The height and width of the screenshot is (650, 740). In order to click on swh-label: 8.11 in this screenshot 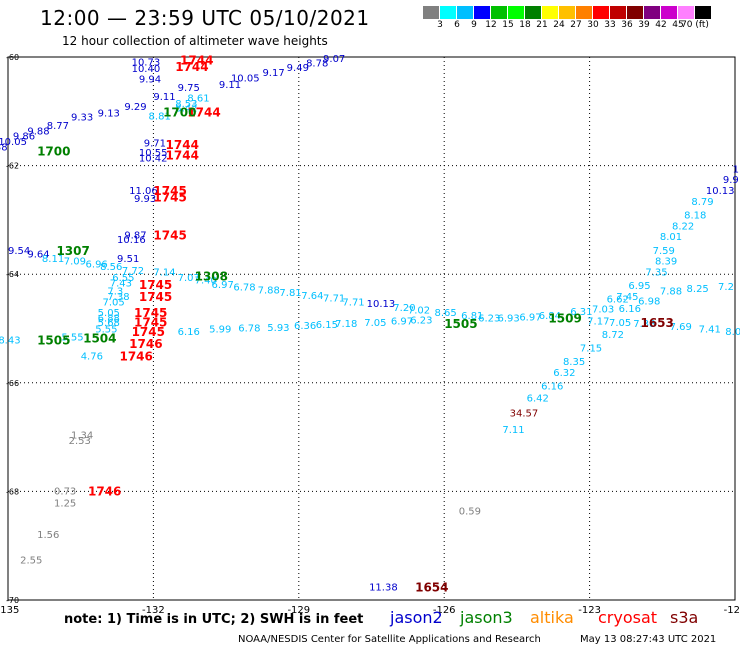, I will do `click(53, 259)`.